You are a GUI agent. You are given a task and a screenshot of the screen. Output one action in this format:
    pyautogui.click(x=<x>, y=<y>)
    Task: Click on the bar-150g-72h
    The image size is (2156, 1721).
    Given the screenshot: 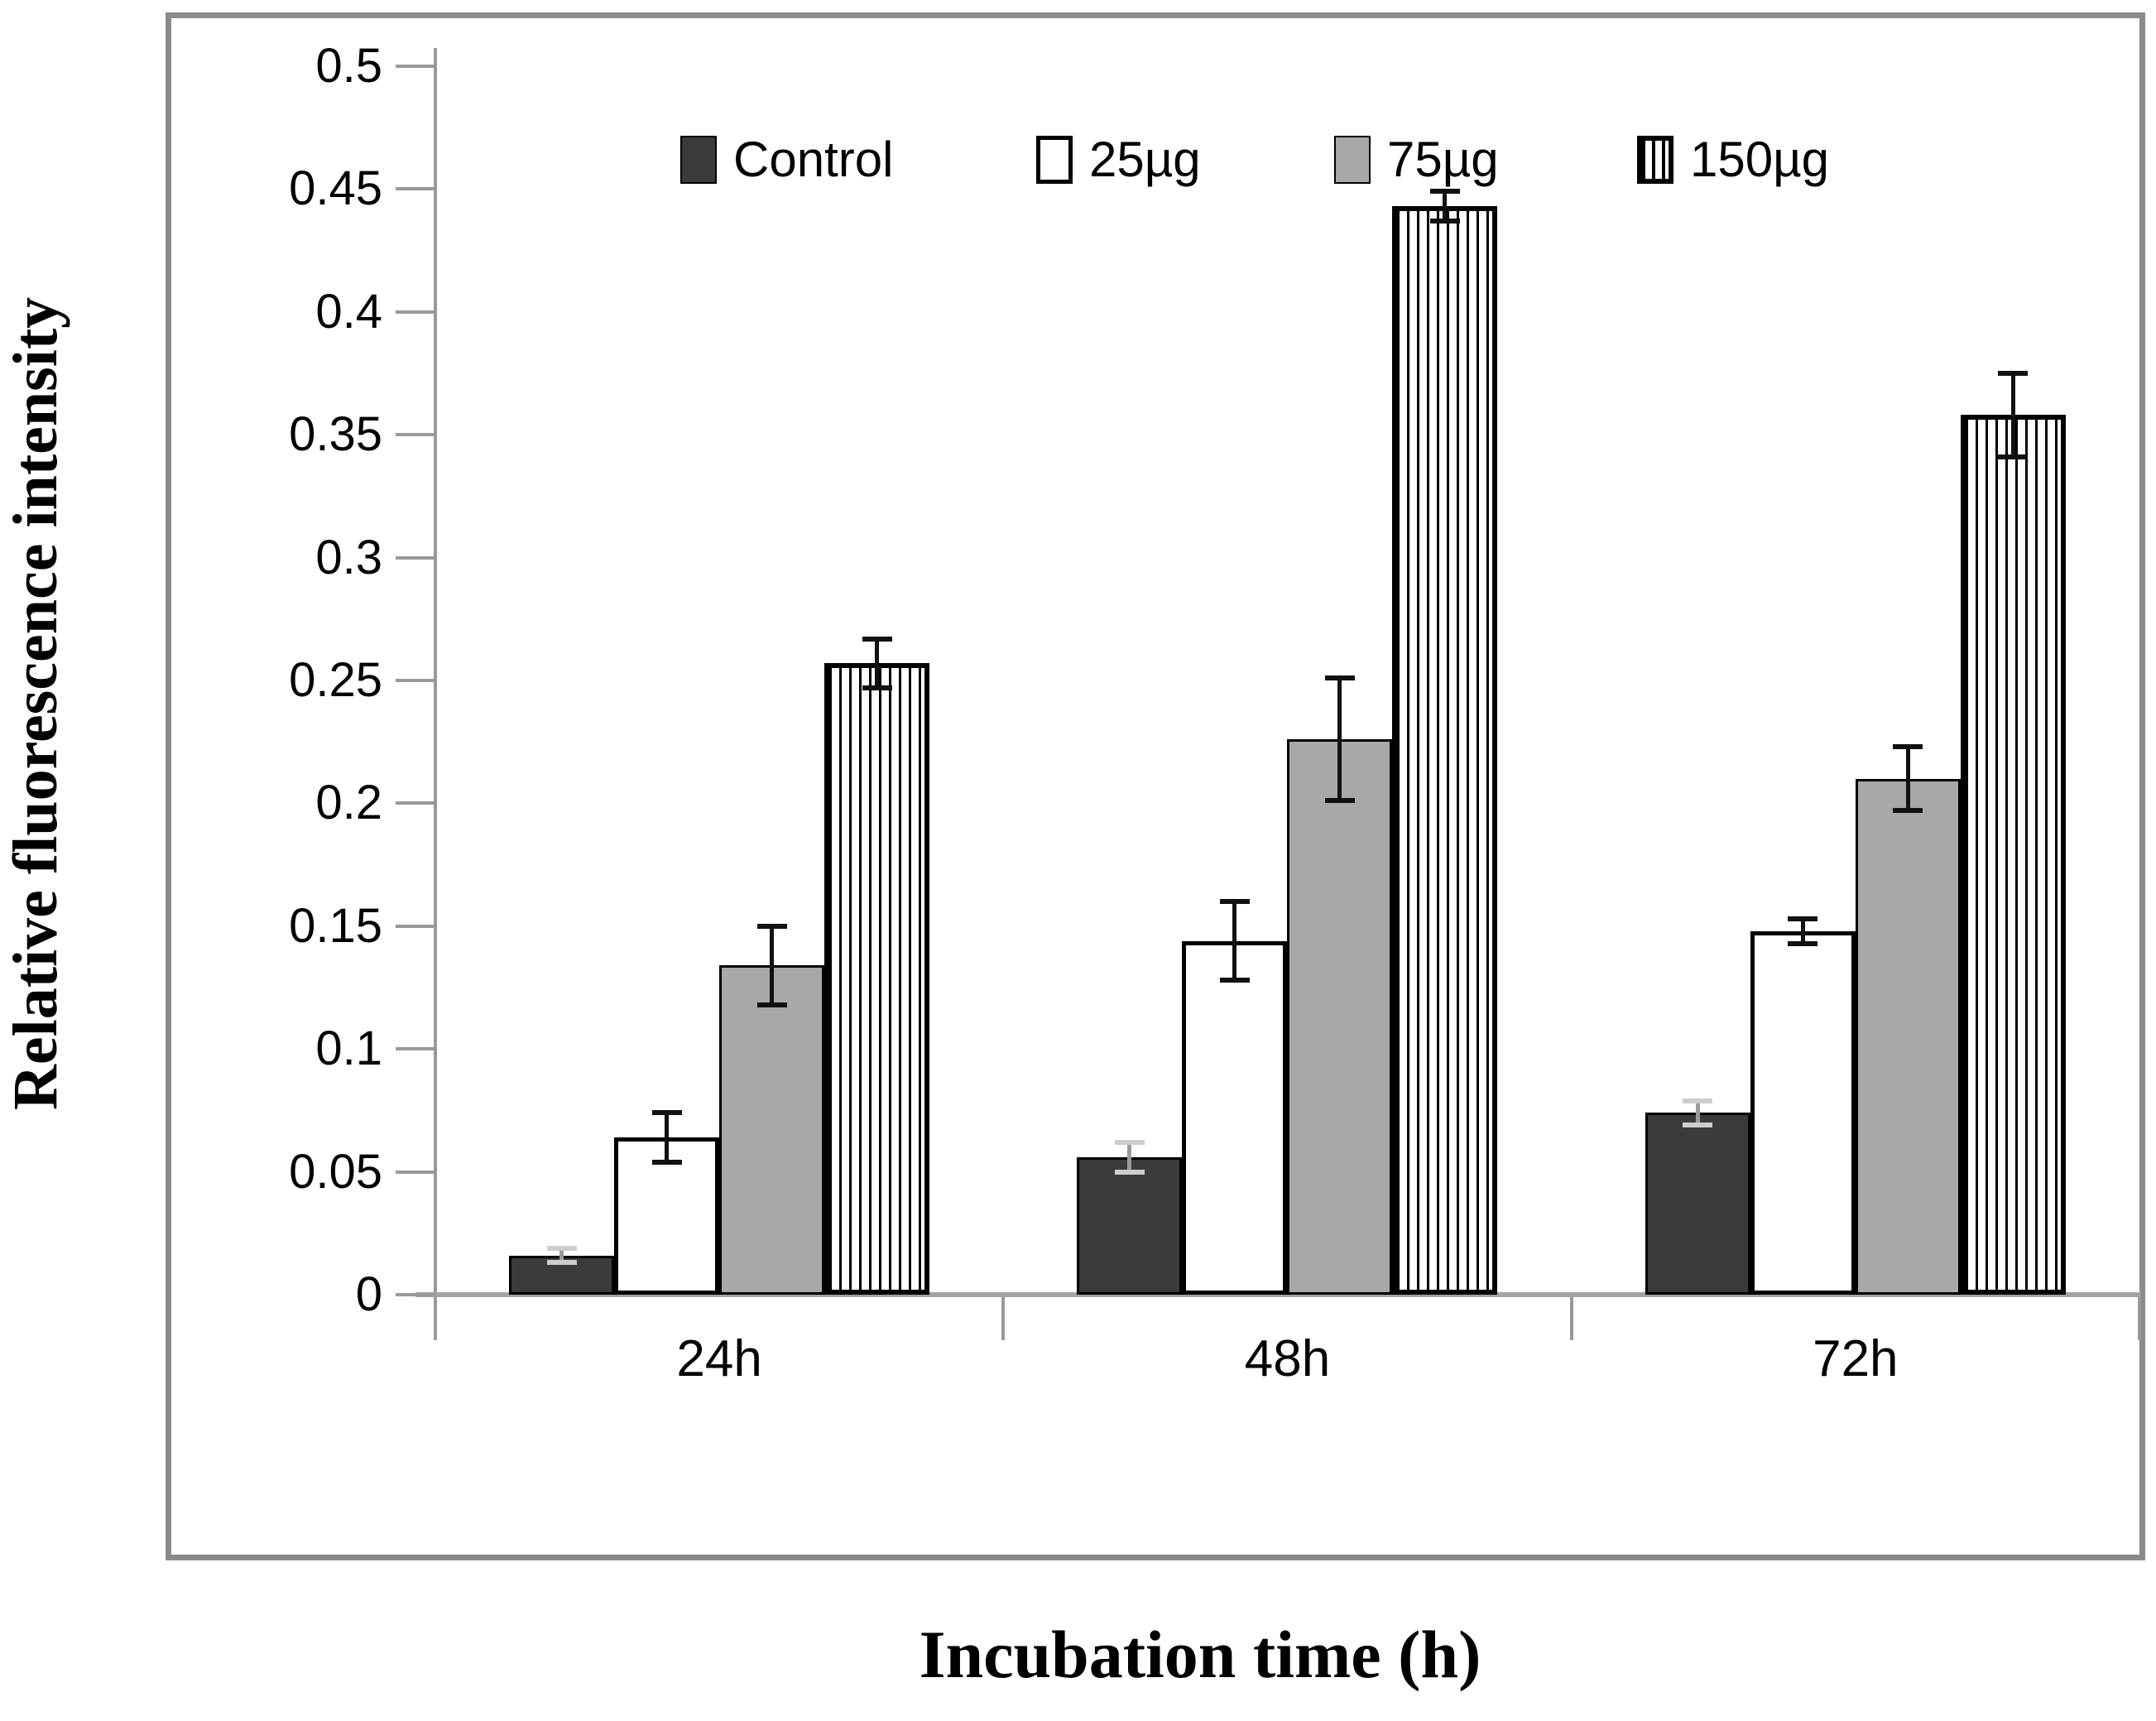 What is the action you would take?
    pyautogui.click(x=2013, y=855)
    